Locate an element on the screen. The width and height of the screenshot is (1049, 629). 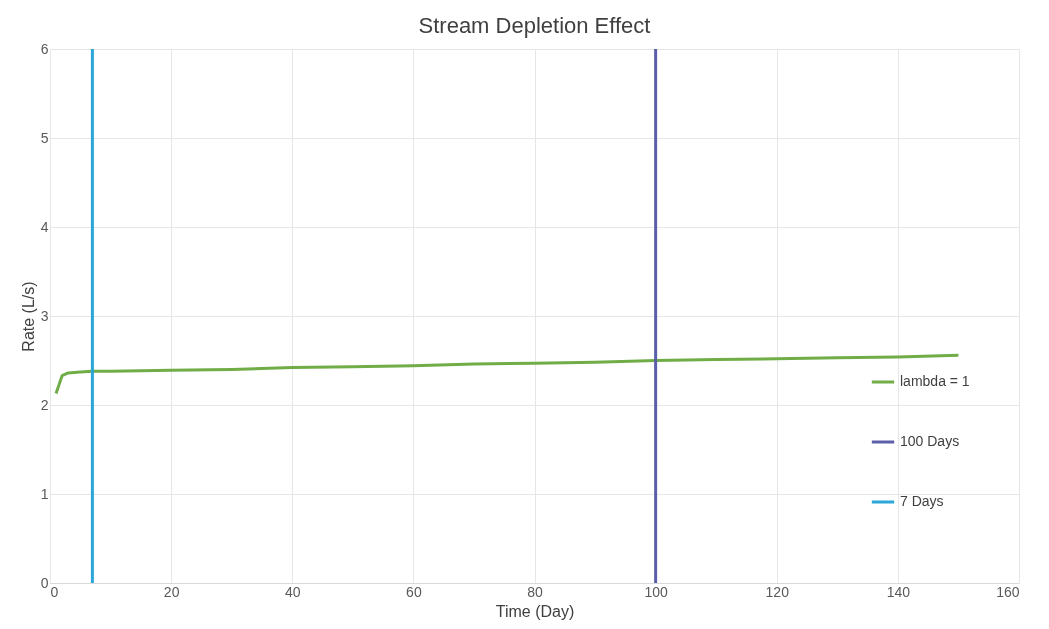
x-tick-label: 120 is located at coordinates (777, 591).